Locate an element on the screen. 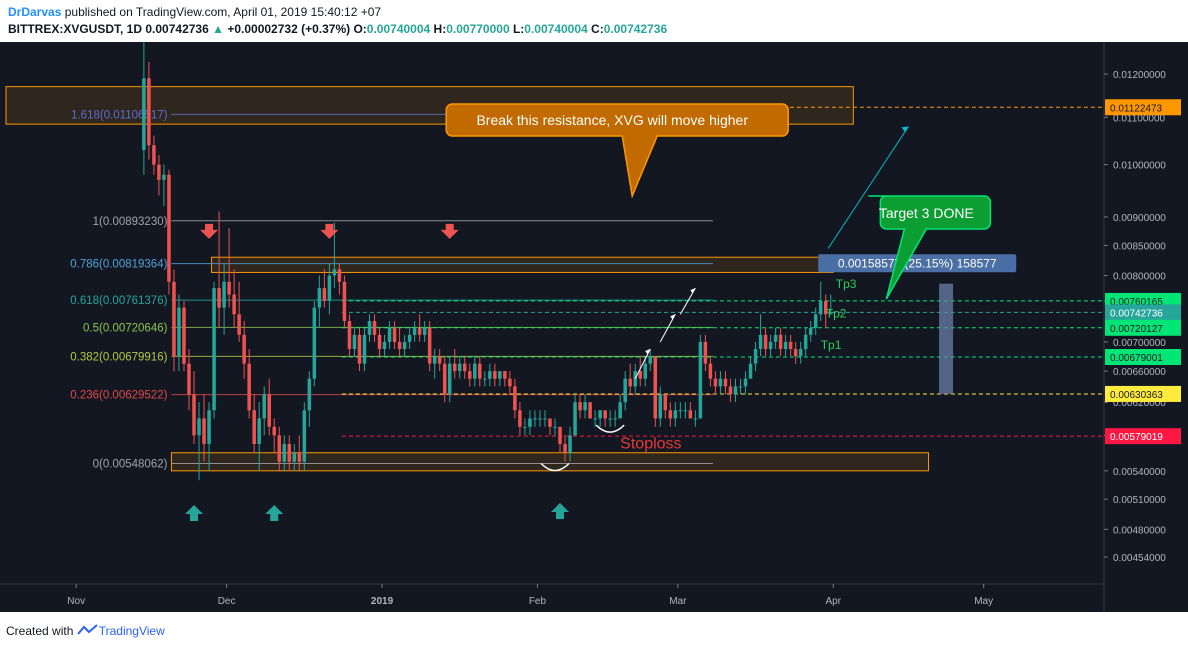  measure-range-box is located at coordinates (946, 338).